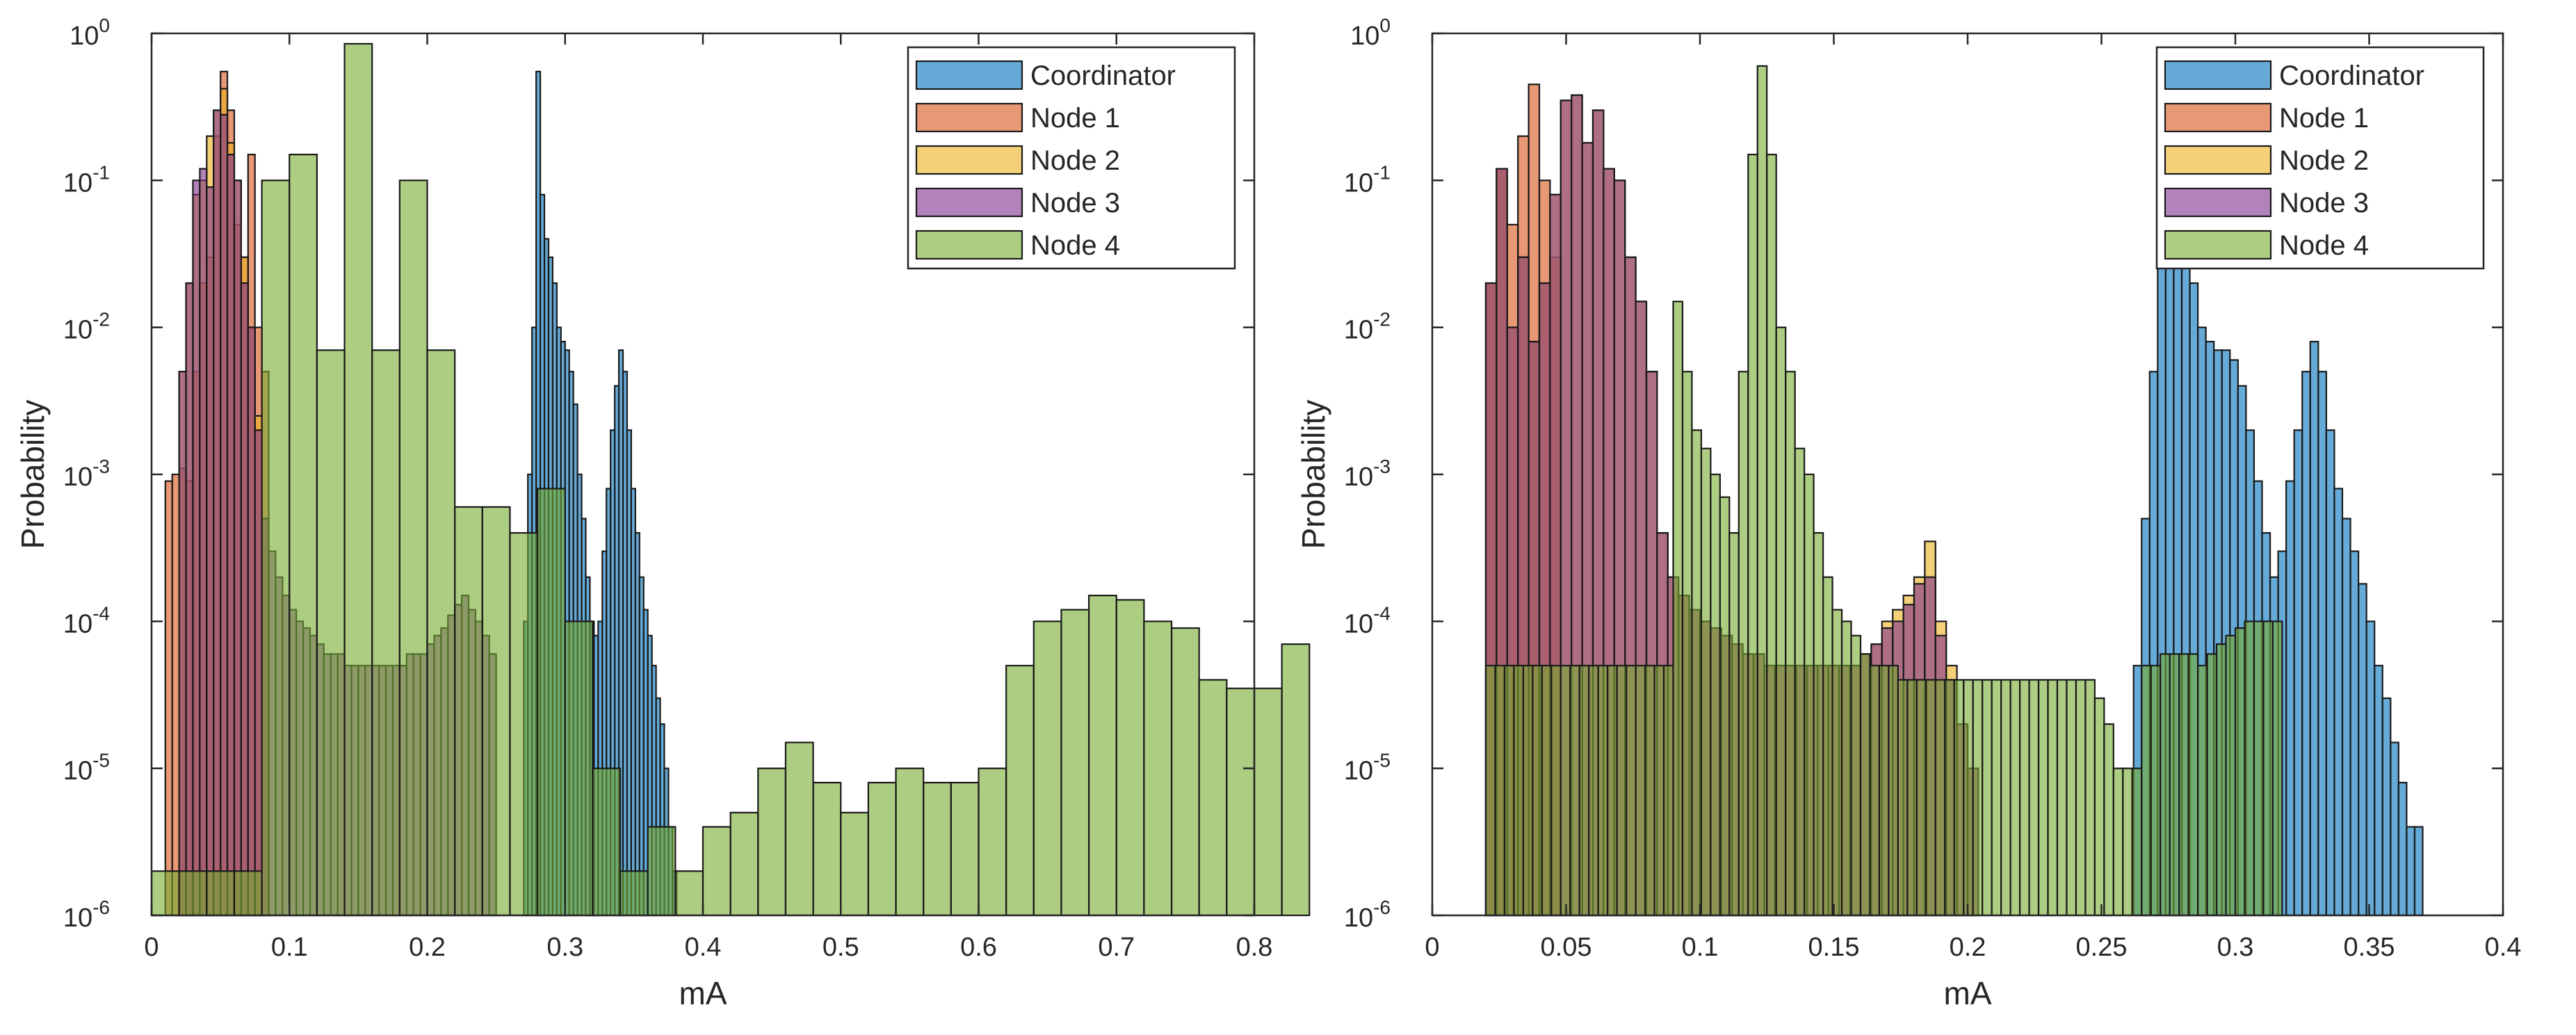  Describe the element at coordinates (2266, 118) in the screenshot. I see `legend-item: Node 1` at that location.